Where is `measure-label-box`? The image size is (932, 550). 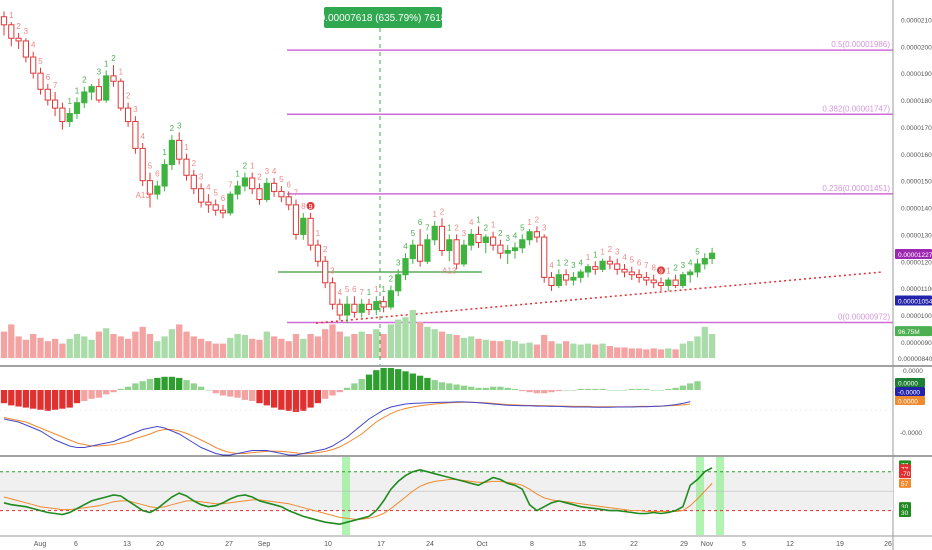
measure-label-box is located at coordinates (383, 17).